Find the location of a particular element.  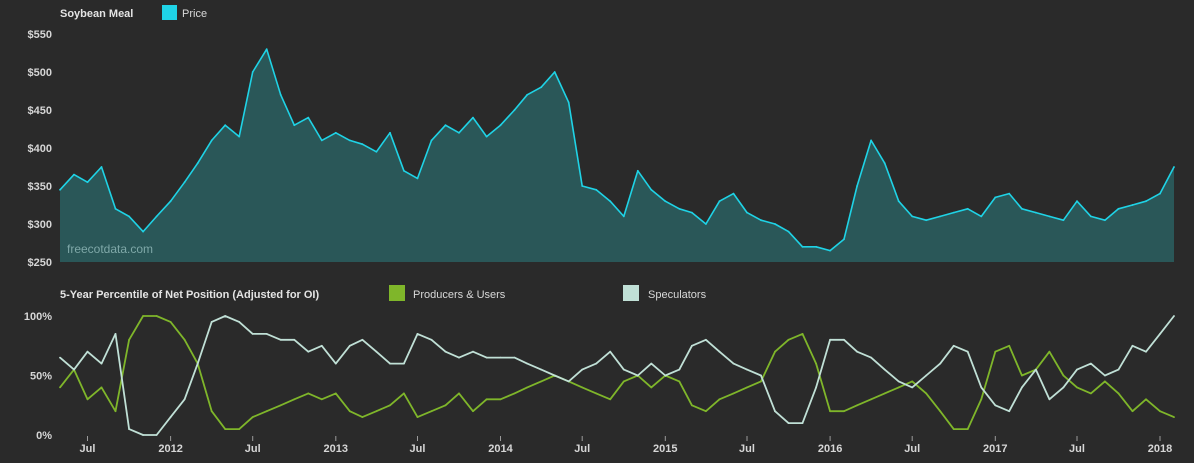

speculators-legend-swatch is located at coordinates (631, 293).